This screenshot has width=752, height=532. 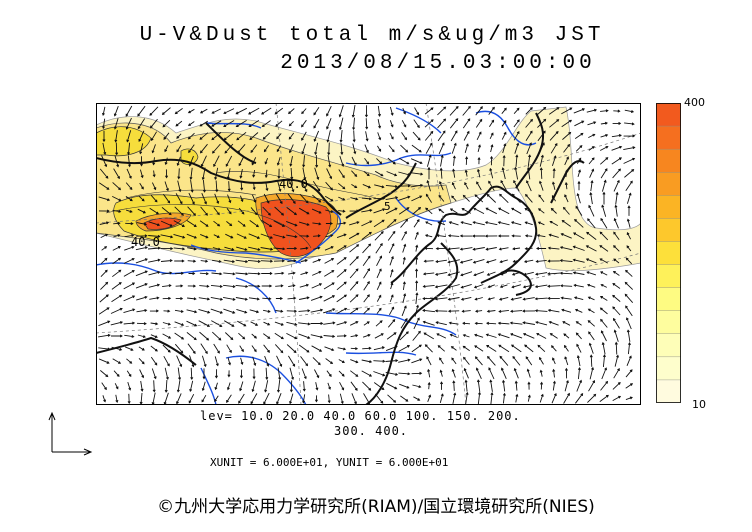 I want to click on colorbar-max-label: 400, so click(x=694, y=102).